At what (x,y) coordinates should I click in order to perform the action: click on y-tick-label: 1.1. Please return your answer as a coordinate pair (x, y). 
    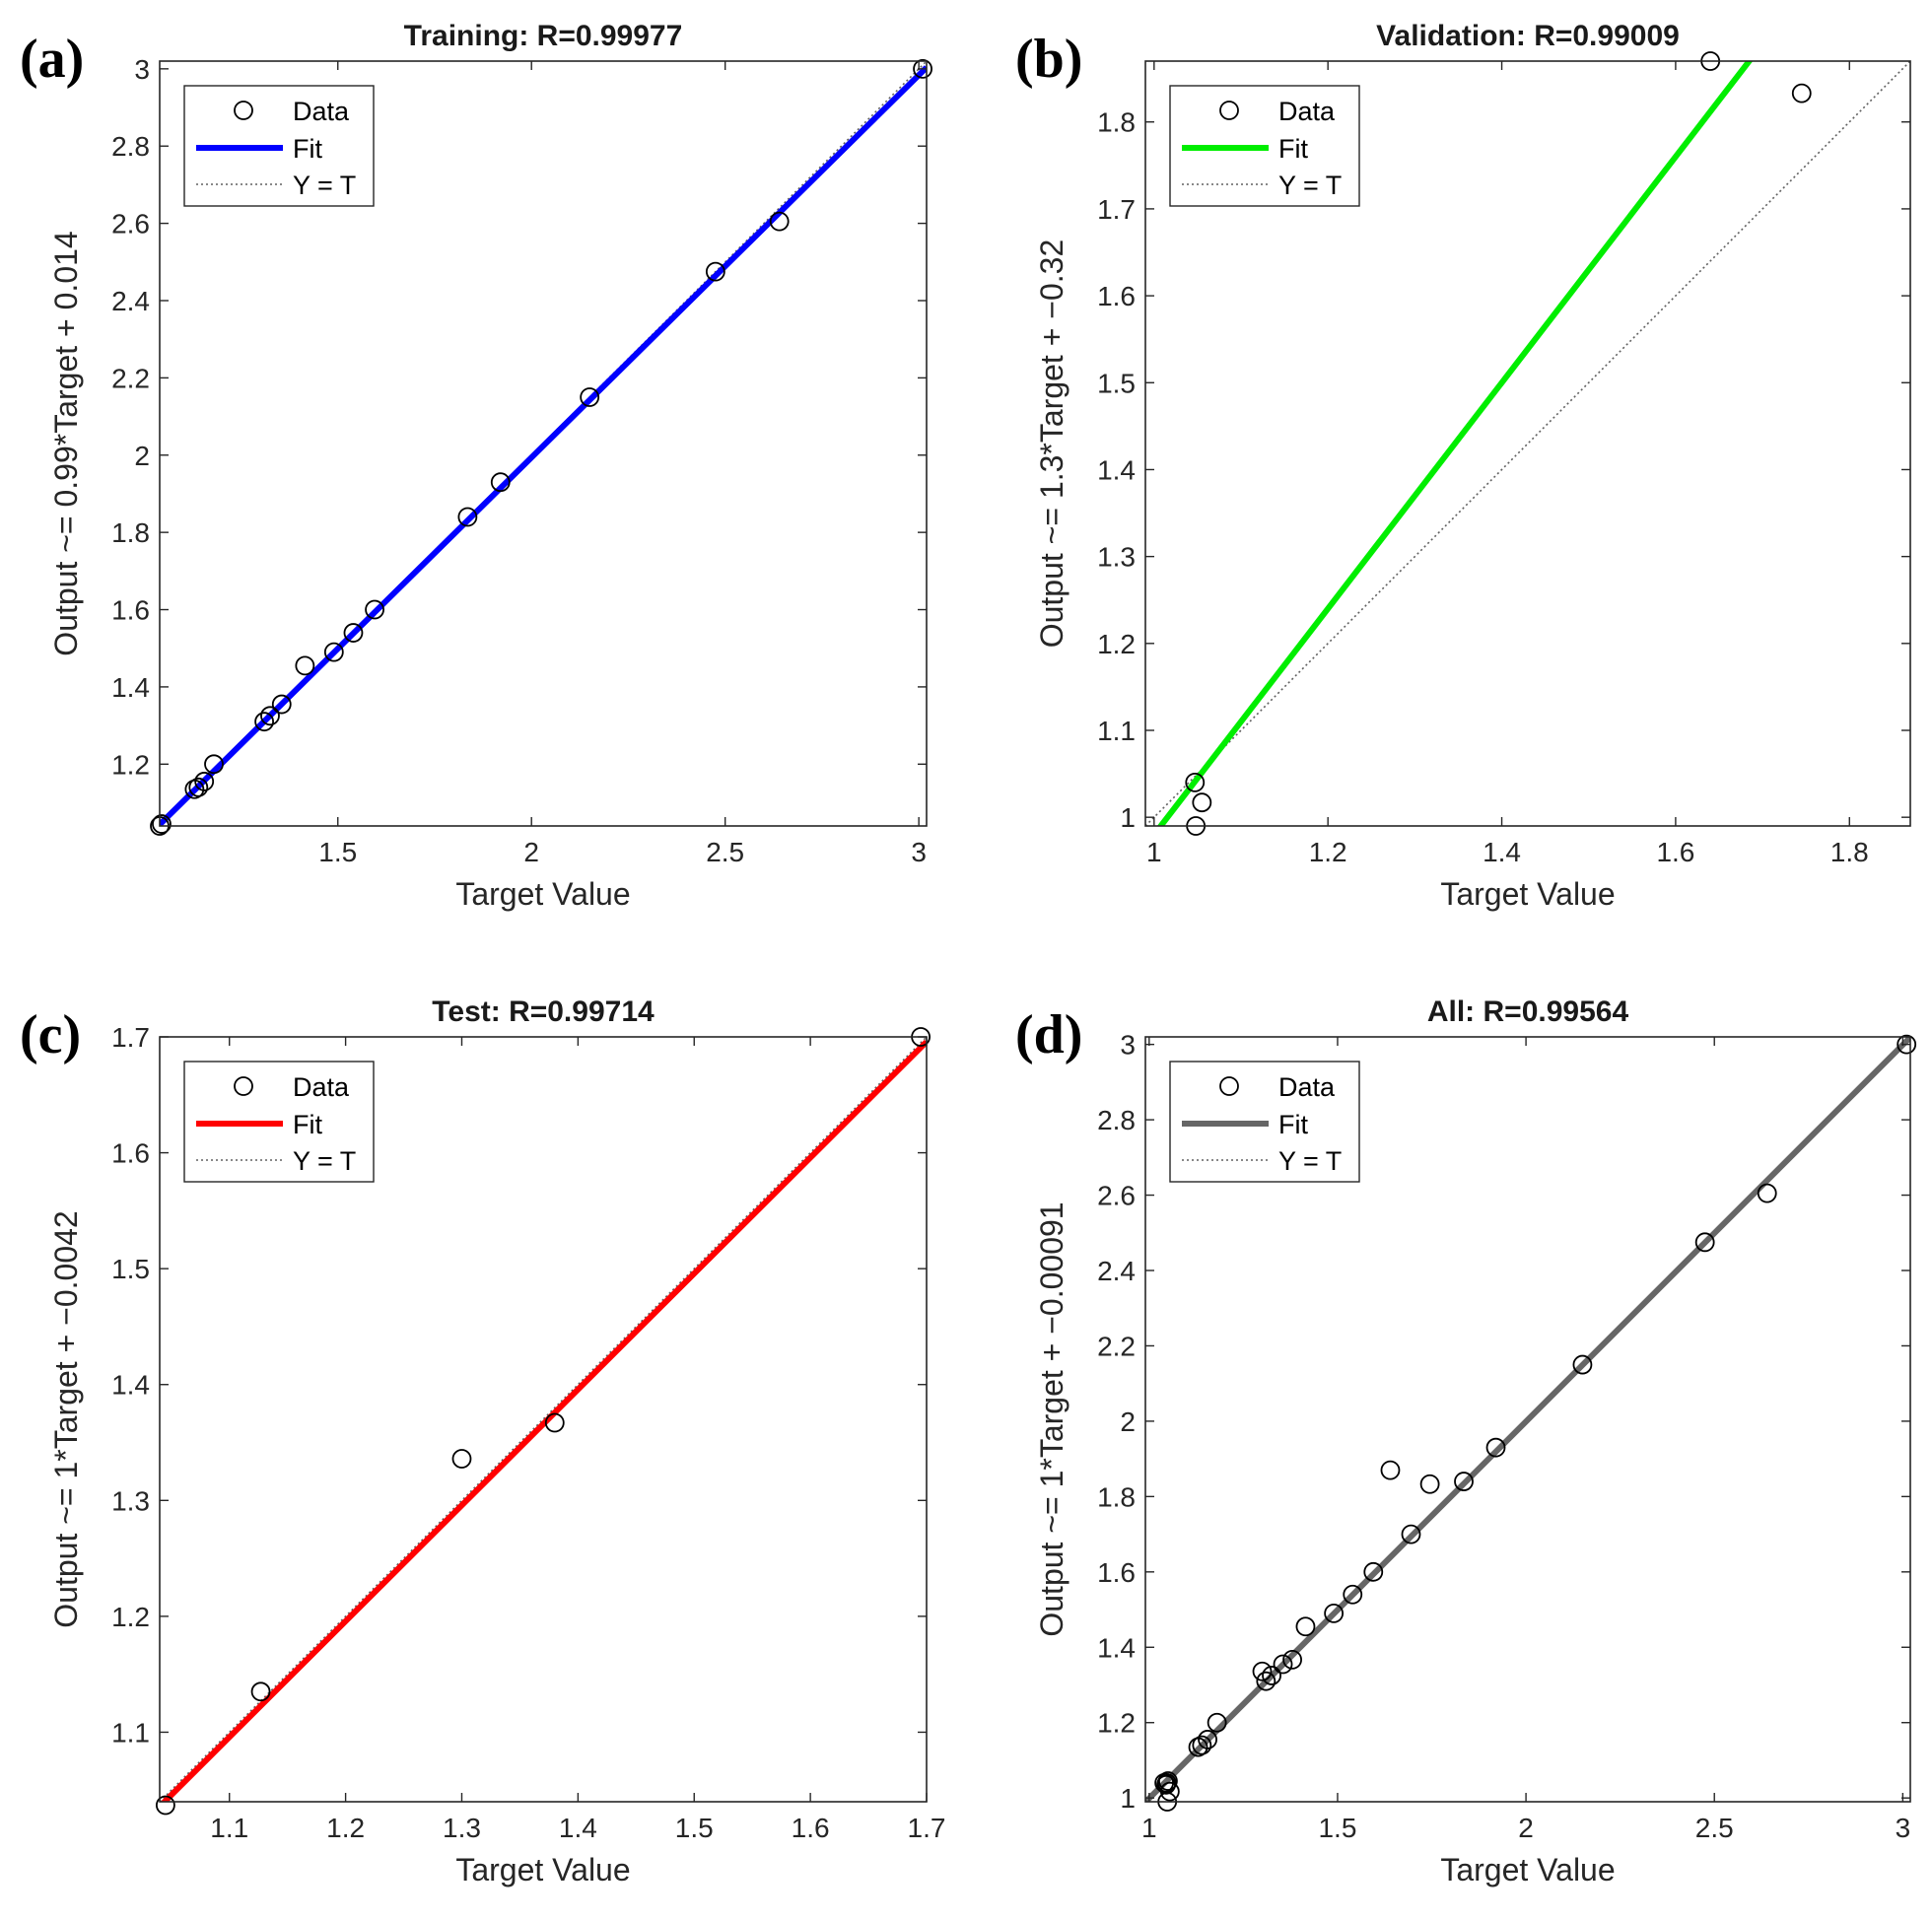
    Looking at the image, I should click on (130, 1732).